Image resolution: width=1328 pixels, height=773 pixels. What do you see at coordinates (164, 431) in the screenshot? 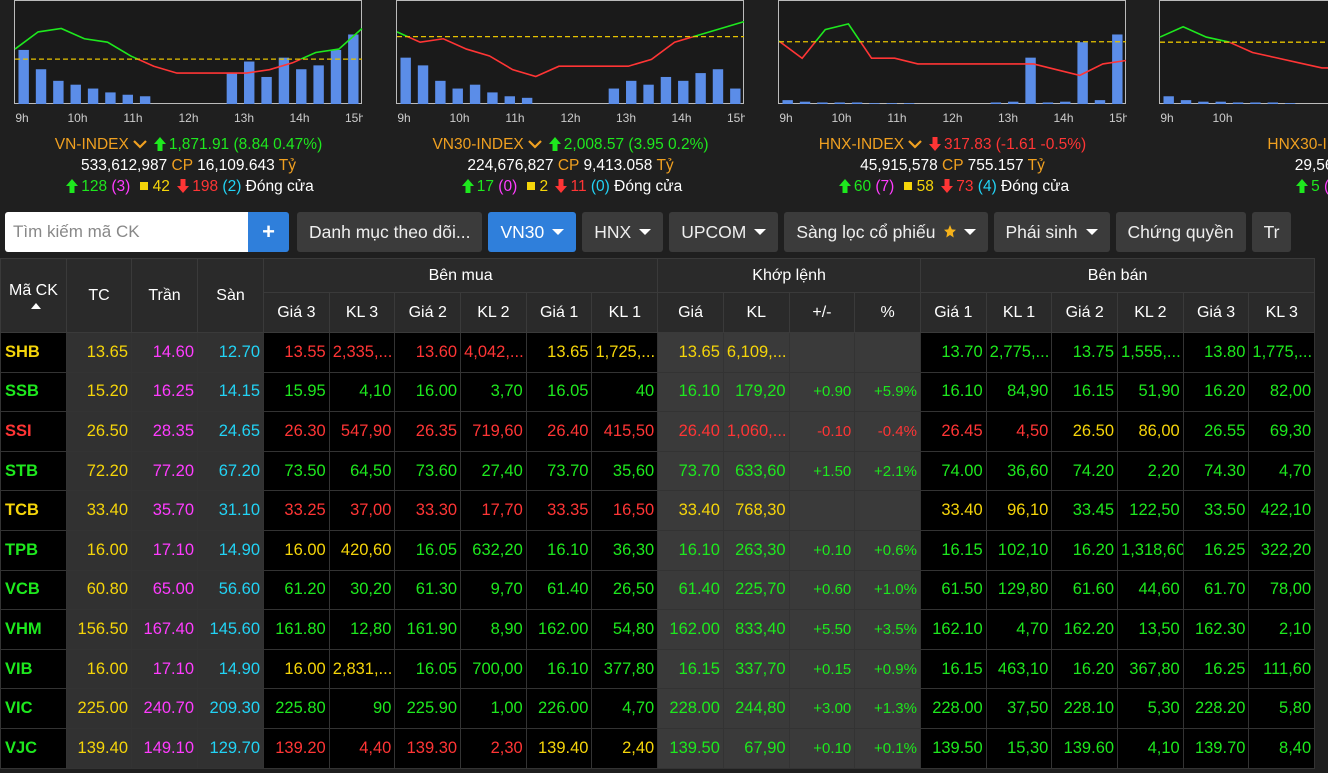
I see `price-cell: 28.35` at bounding box center [164, 431].